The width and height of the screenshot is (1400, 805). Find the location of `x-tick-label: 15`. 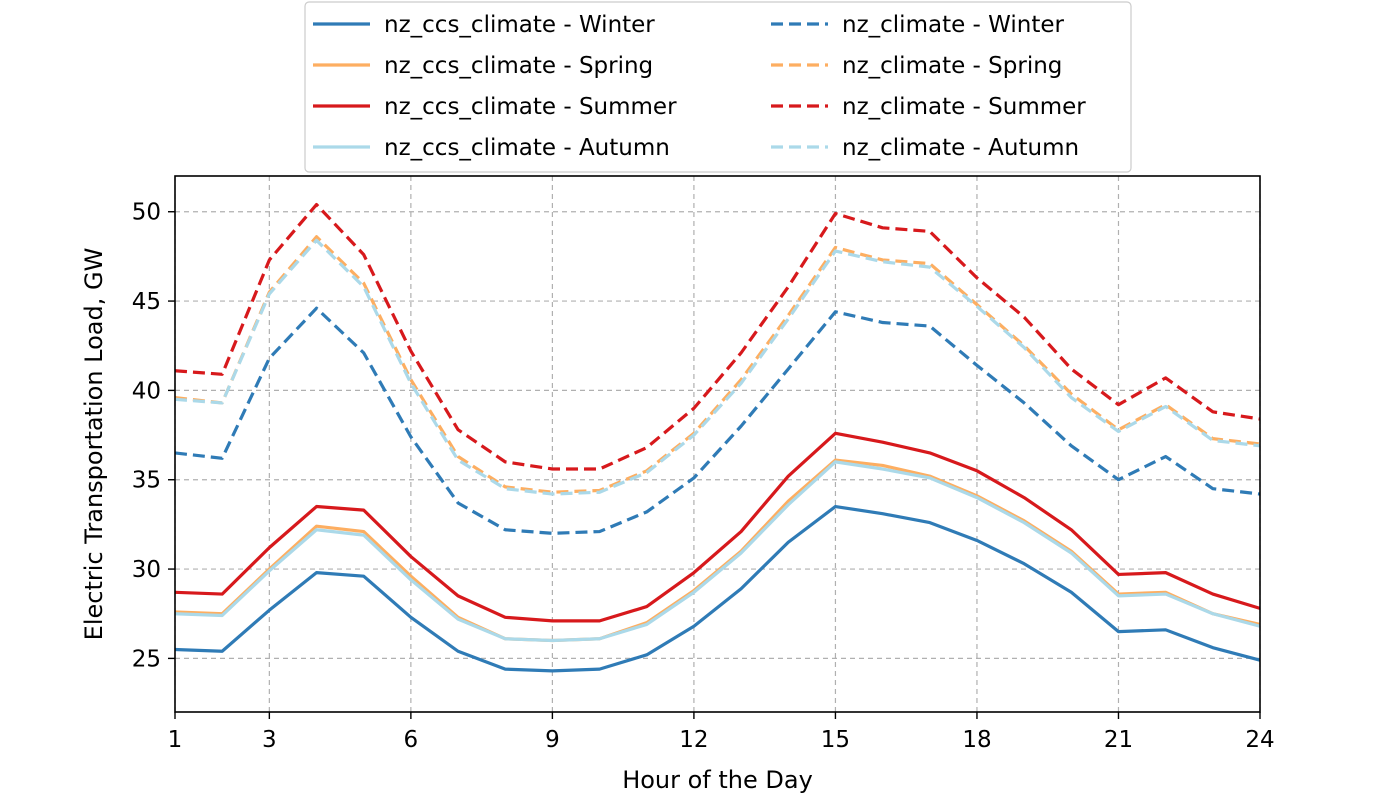

x-tick-label: 15 is located at coordinates (835, 740).